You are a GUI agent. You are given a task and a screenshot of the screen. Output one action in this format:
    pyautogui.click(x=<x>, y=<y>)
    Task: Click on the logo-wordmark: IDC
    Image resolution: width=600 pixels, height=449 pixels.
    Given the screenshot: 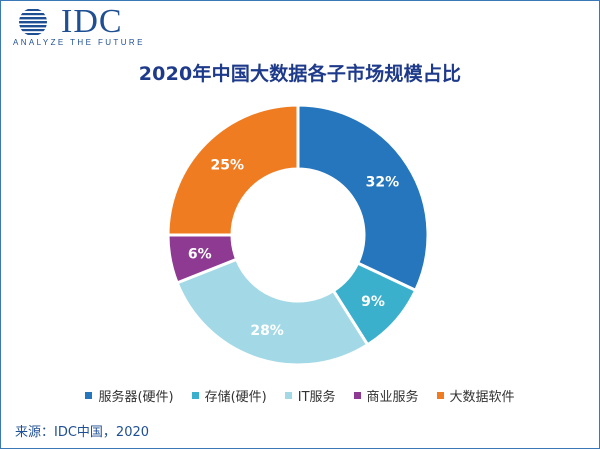 What is the action you would take?
    pyautogui.click(x=92, y=21)
    